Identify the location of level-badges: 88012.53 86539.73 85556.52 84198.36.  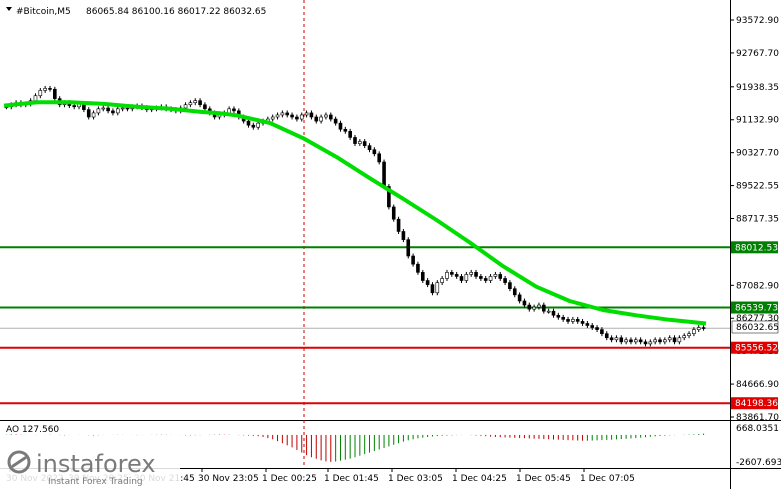
(754, 325).